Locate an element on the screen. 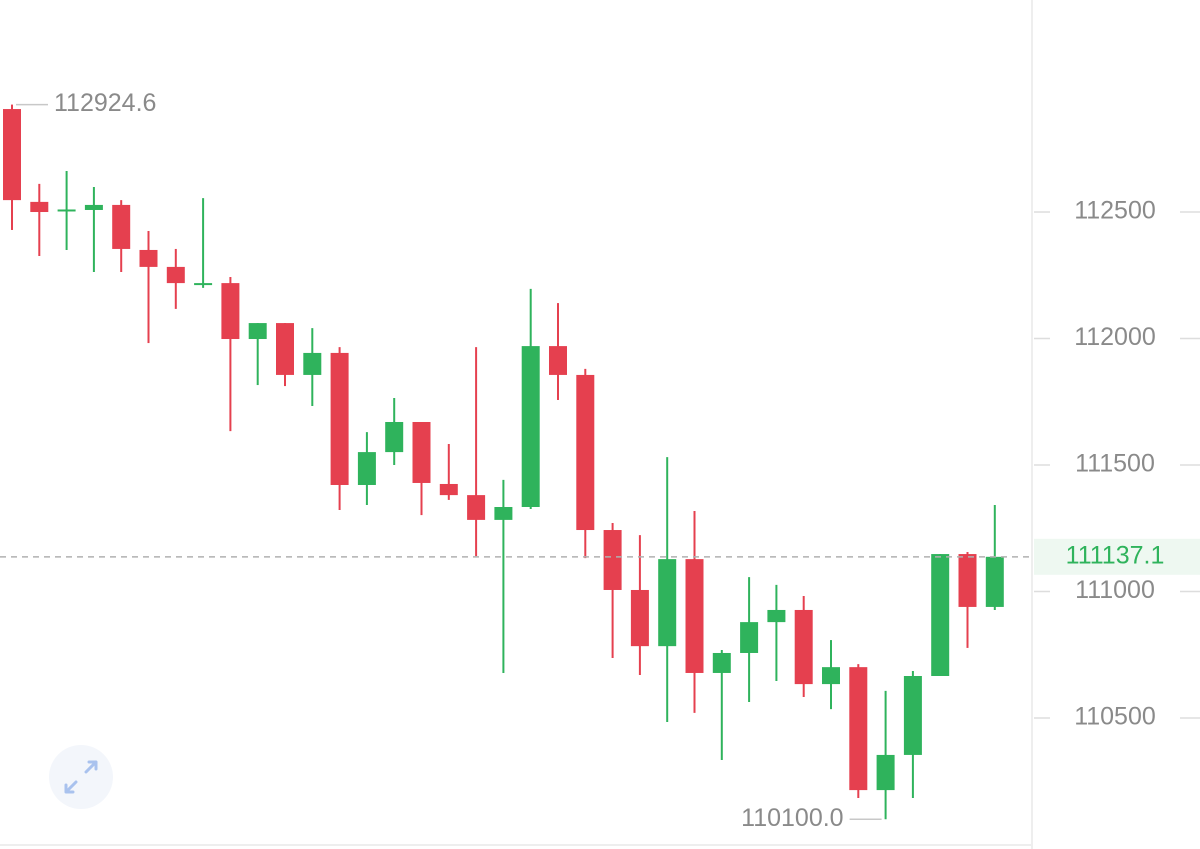  low-marker-label: 110100.0 is located at coordinates (792, 818).